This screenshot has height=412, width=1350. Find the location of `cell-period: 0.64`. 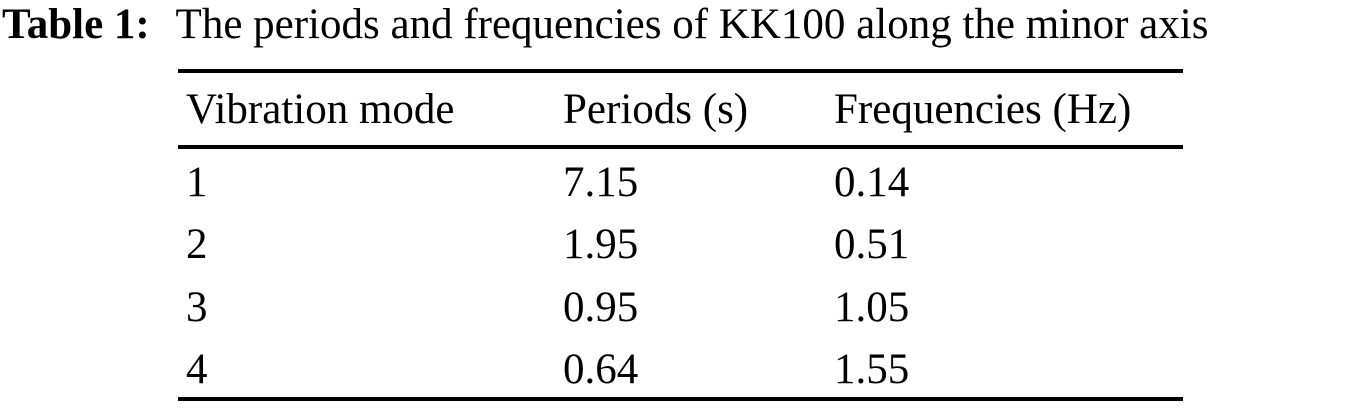

cell-period: 0.64 is located at coordinates (601, 369).